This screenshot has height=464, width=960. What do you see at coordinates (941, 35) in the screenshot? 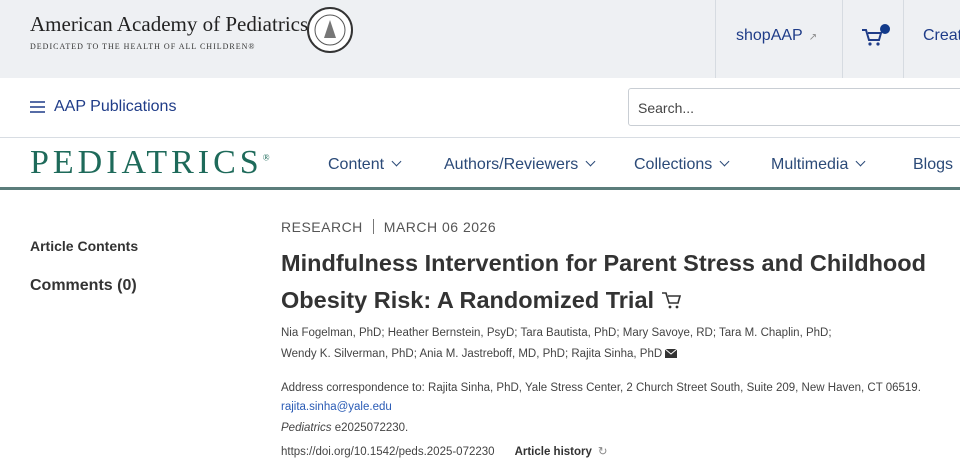
I see `create-link: Creat` at bounding box center [941, 35].